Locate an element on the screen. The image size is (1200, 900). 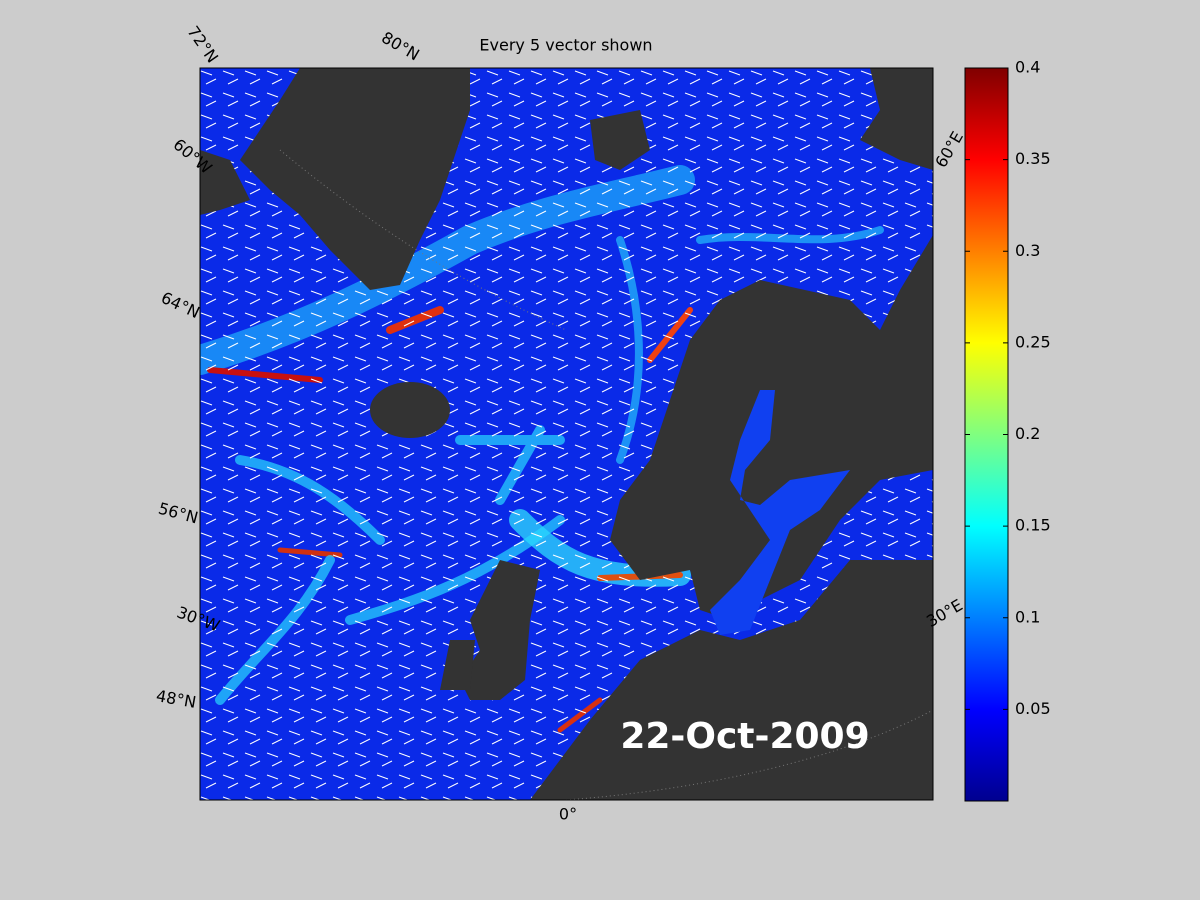
lon-label: 60°E is located at coordinates (949, 149).